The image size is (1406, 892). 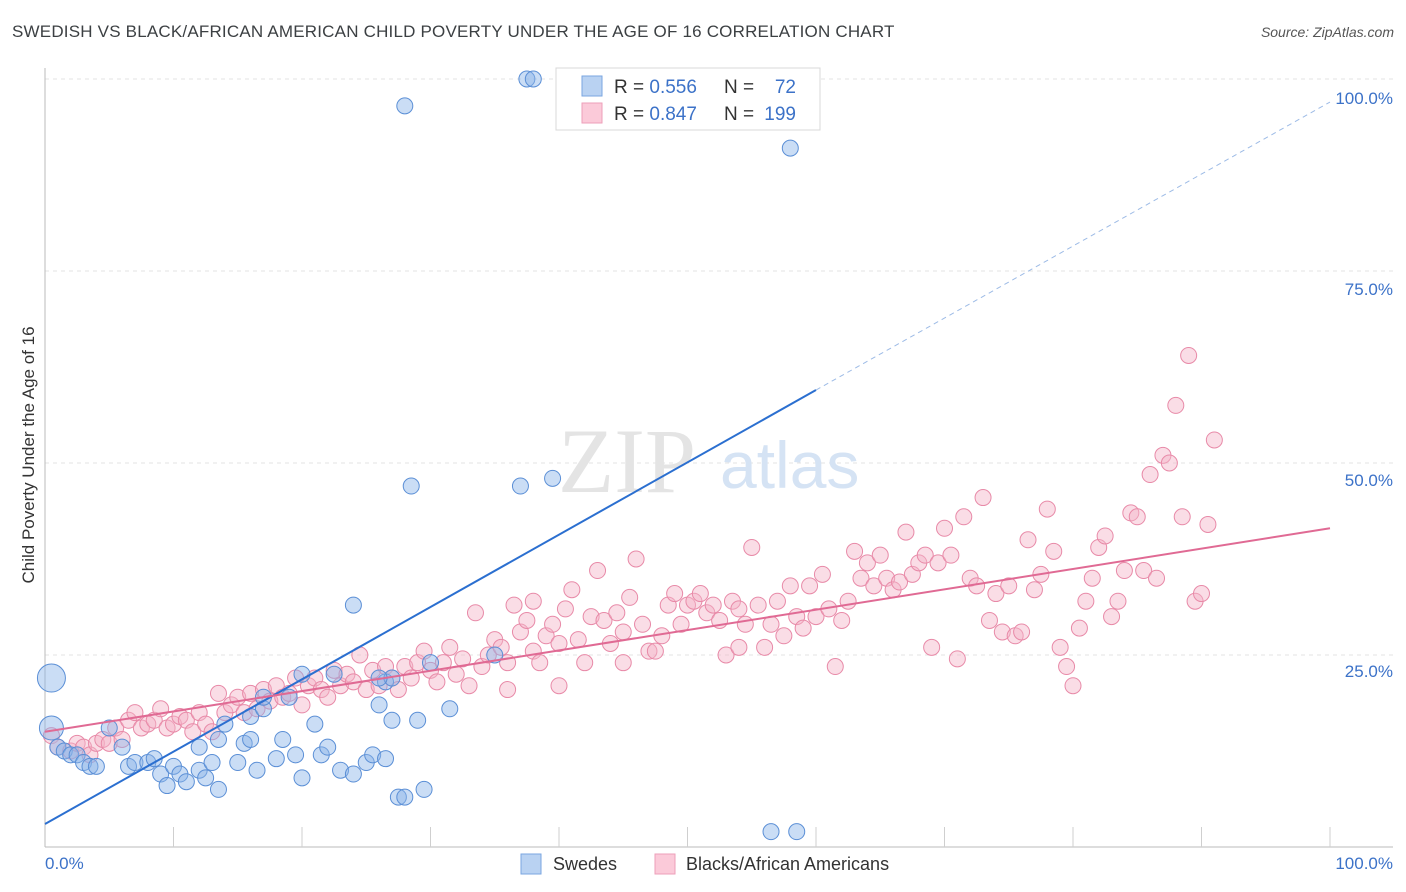 I want to click on svg-text: R = 0.847, so click(x=655, y=114).